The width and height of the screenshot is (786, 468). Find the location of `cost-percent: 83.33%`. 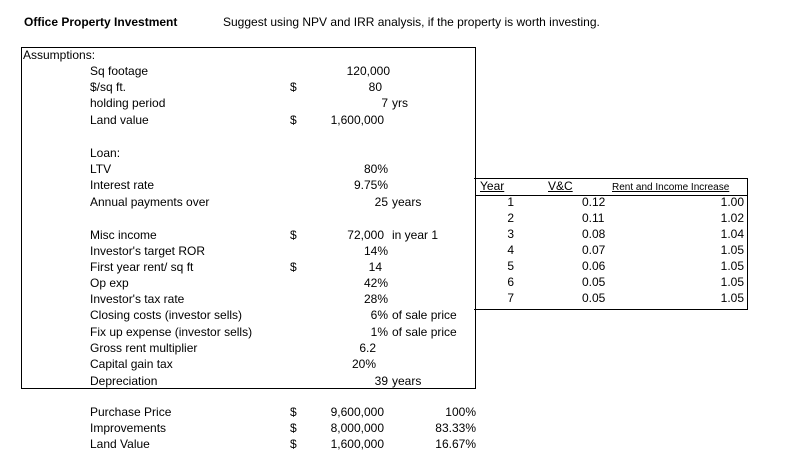

cost-percent: 83.33% is located at coordinates (455, 428).